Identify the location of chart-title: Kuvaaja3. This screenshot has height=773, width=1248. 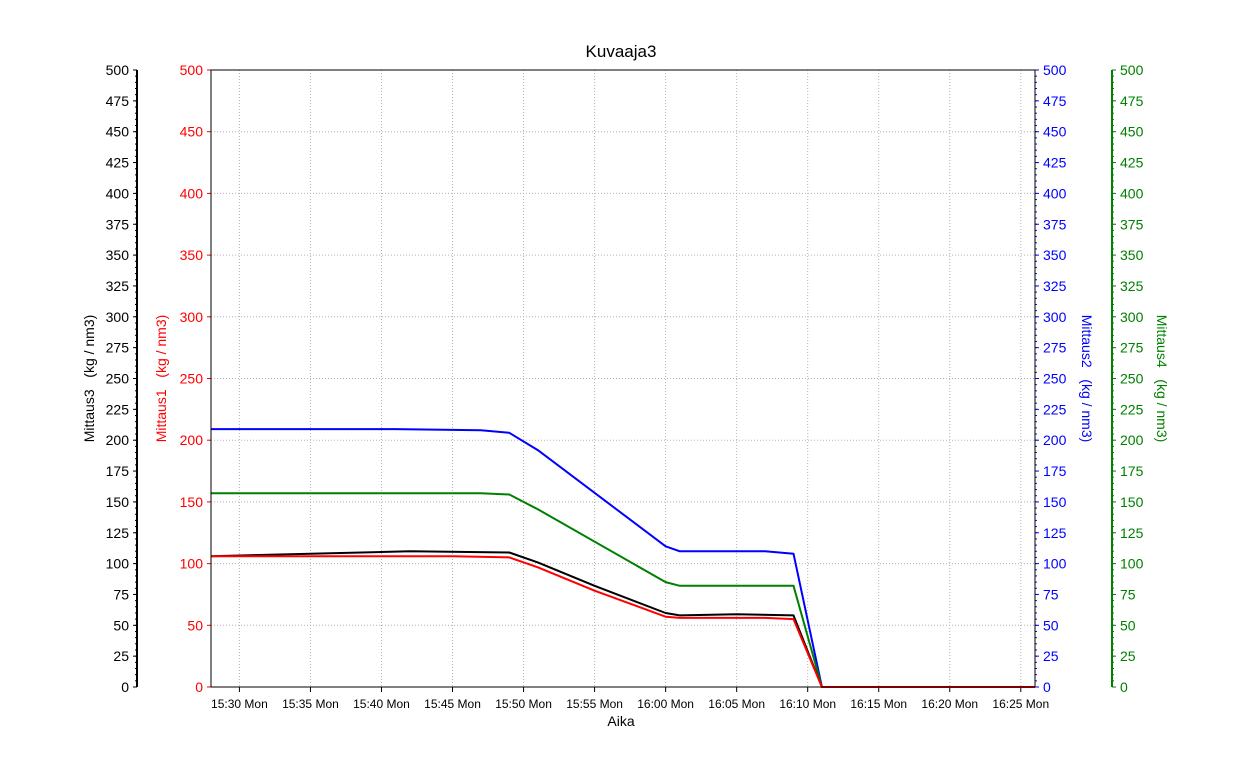
(621, 51).